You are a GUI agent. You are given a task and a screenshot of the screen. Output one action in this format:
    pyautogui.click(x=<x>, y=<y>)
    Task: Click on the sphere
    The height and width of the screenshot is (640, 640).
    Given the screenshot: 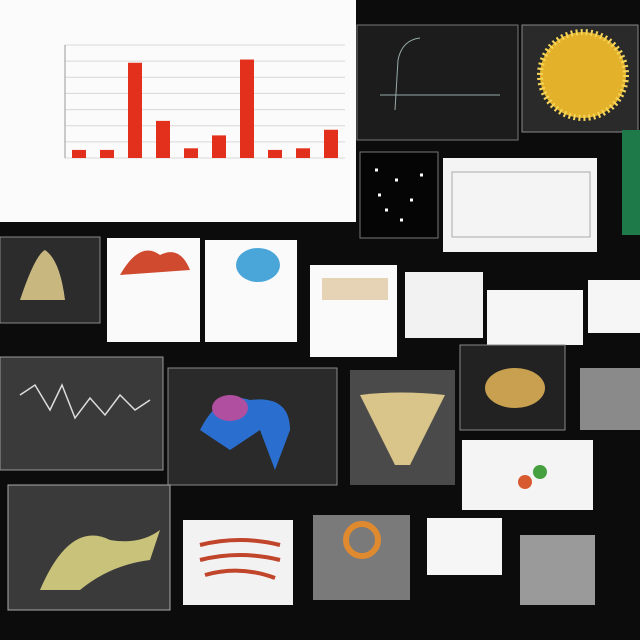 What is the action you would take?
    pyautogui.click(x=583, y=75)
    